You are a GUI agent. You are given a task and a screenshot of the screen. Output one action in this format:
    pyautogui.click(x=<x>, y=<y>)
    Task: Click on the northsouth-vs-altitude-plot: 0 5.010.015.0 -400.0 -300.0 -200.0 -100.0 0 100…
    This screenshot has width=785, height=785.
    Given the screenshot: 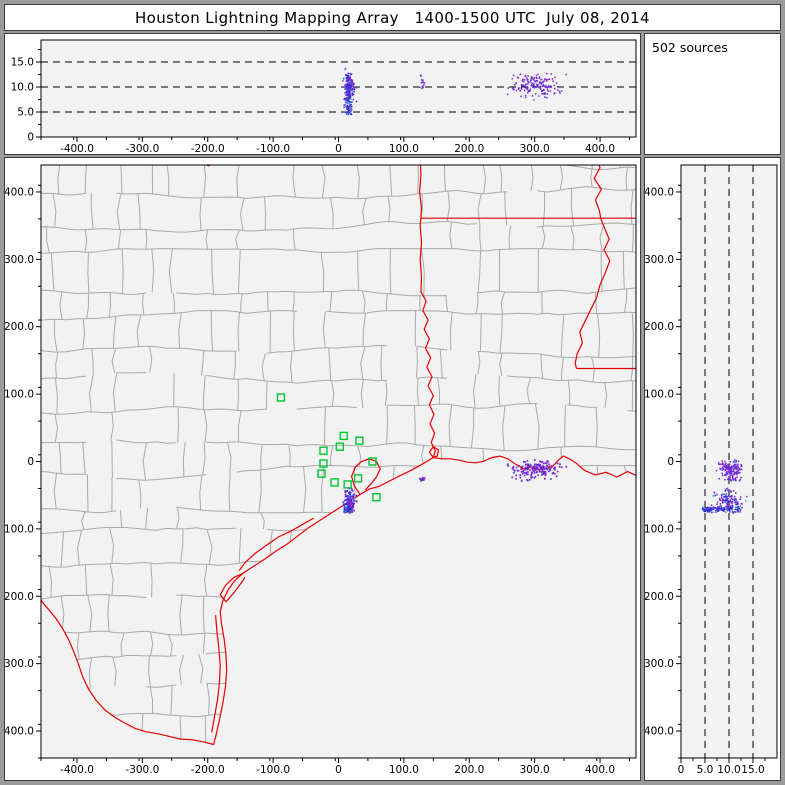 What is the action you would take?
    pyautogui.click(x=711, y=470)
    